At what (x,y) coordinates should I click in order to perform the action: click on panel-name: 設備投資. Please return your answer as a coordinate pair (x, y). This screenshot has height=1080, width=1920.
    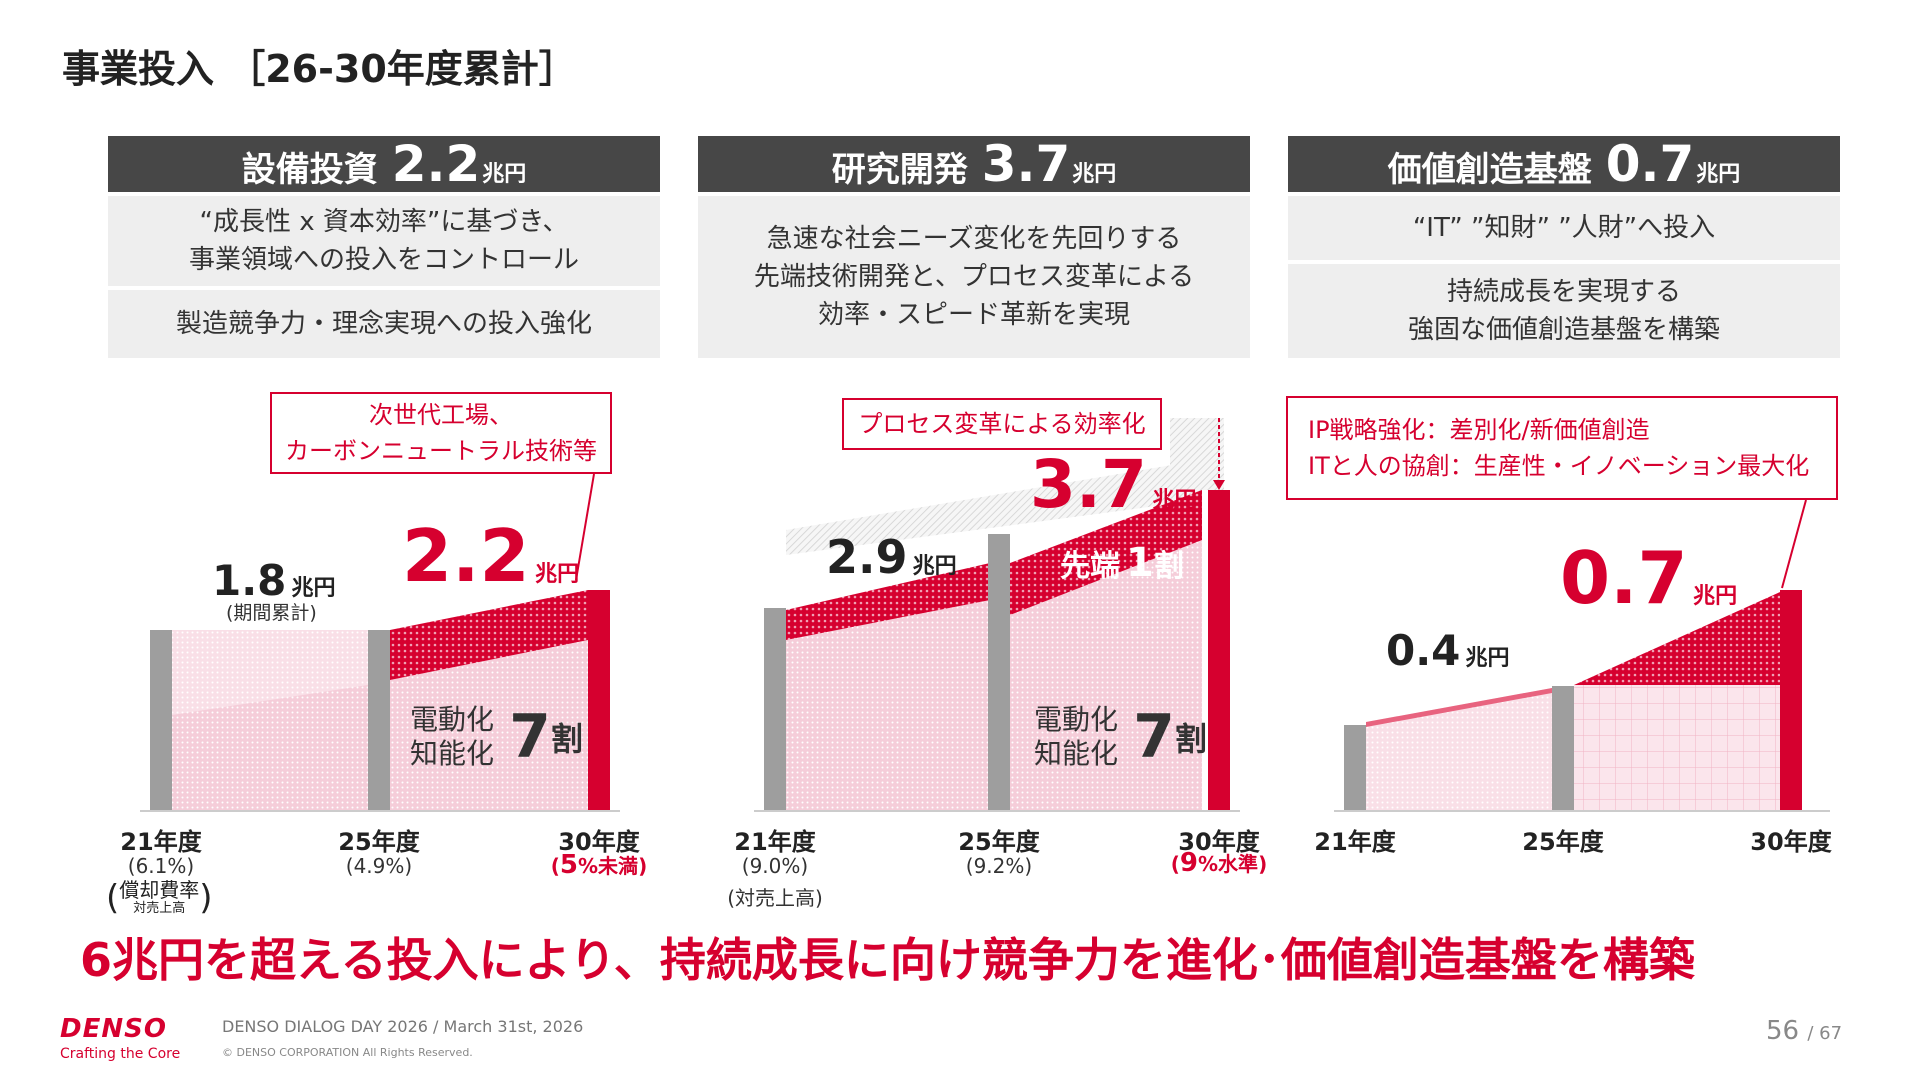
    Looking at the image, I should click on (309, 170).